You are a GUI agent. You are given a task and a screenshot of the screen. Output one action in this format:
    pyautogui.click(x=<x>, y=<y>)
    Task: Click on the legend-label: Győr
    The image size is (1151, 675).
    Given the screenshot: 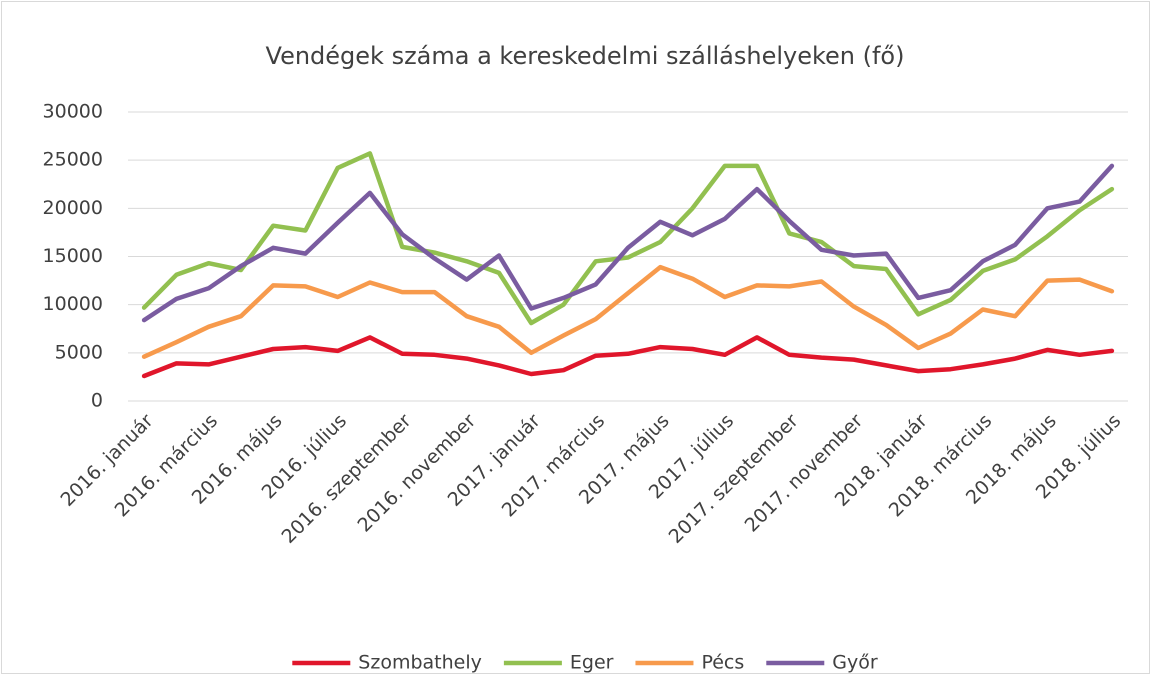 What is the action you would take?
    pyautogui.click(x=855, y=663)
    